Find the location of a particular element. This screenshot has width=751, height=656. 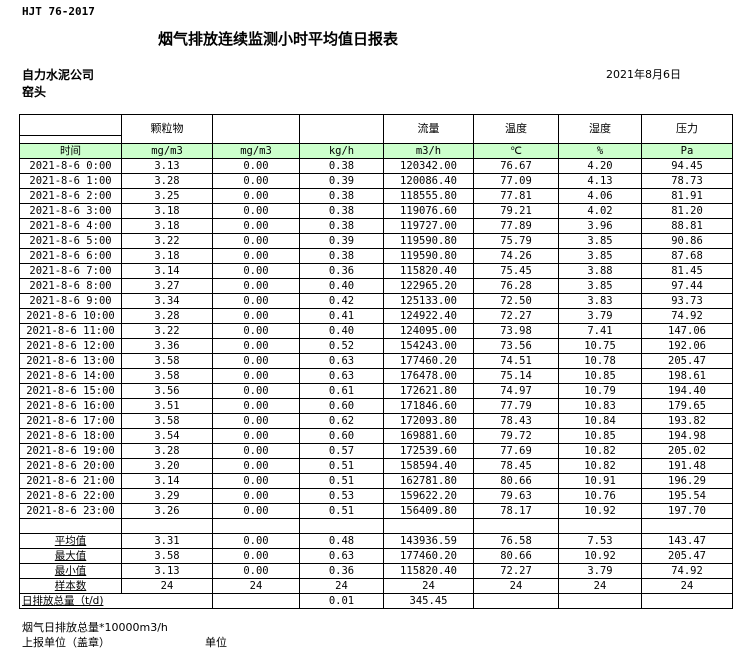

unit-cell: mg/m3 is located at coordinates (167, 151).